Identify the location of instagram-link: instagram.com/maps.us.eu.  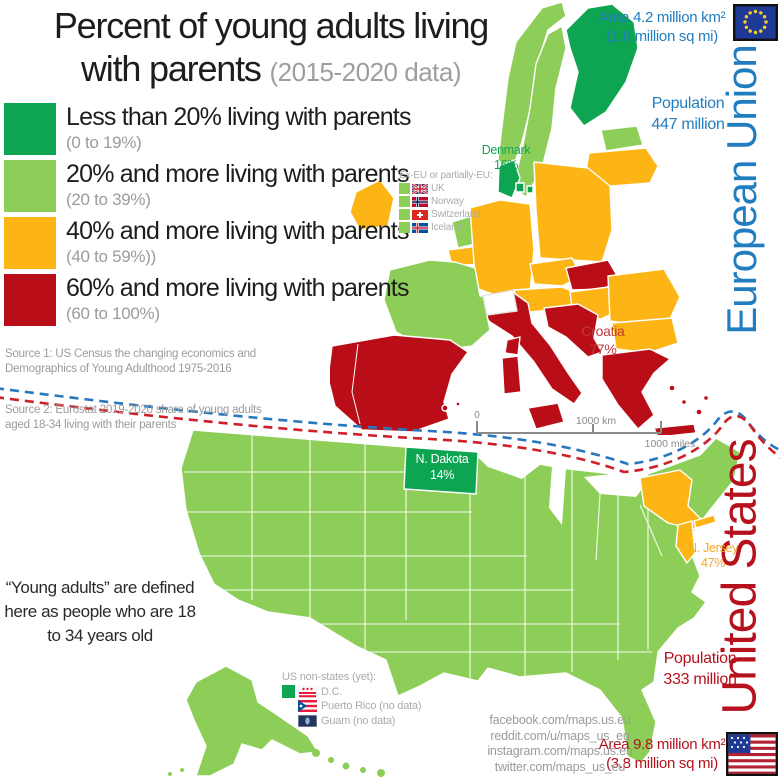
(560, 751).